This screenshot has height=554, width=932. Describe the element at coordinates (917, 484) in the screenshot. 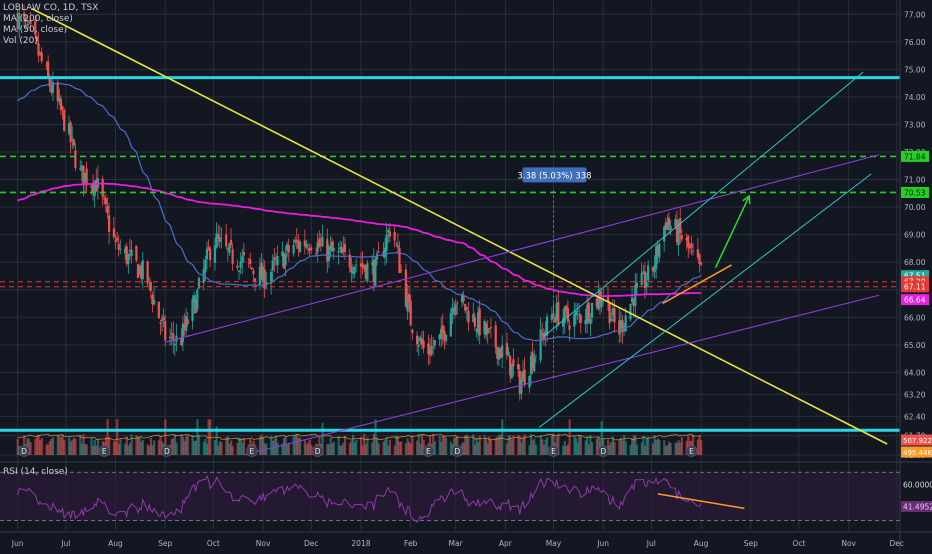

I see `rsi-tick-label: 60.0000` at that location.